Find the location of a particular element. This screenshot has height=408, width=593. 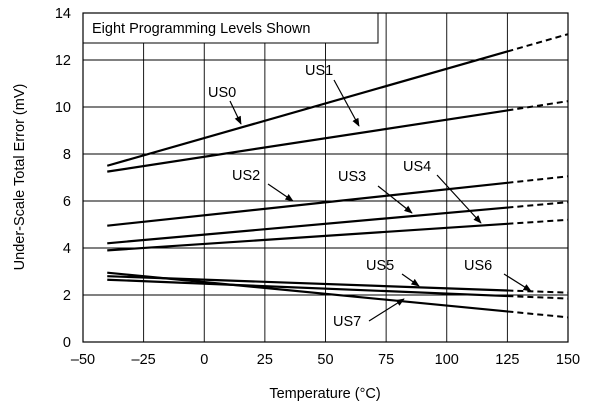

series-label-us4: US4 is located at coordinates (417, 167).